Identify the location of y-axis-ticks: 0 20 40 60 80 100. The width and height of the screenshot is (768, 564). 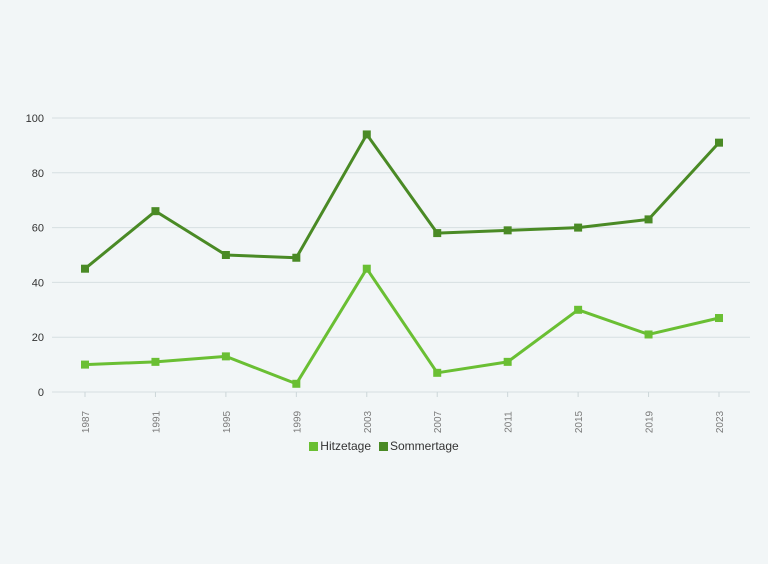
(35, 256).